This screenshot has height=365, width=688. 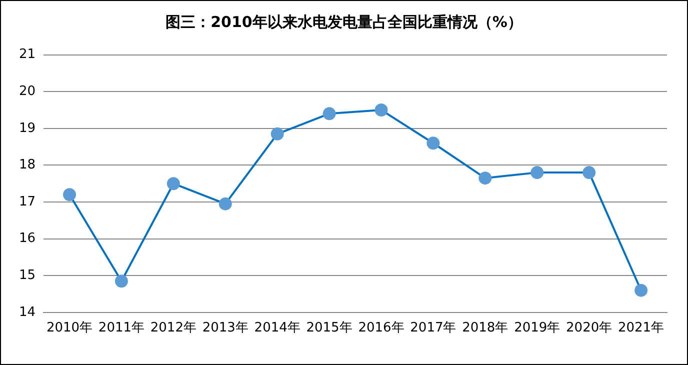 I want to click on chart-title: 图三：2010年以来水电发电量占全国比重情况（%）, so click(x=344, y=22).